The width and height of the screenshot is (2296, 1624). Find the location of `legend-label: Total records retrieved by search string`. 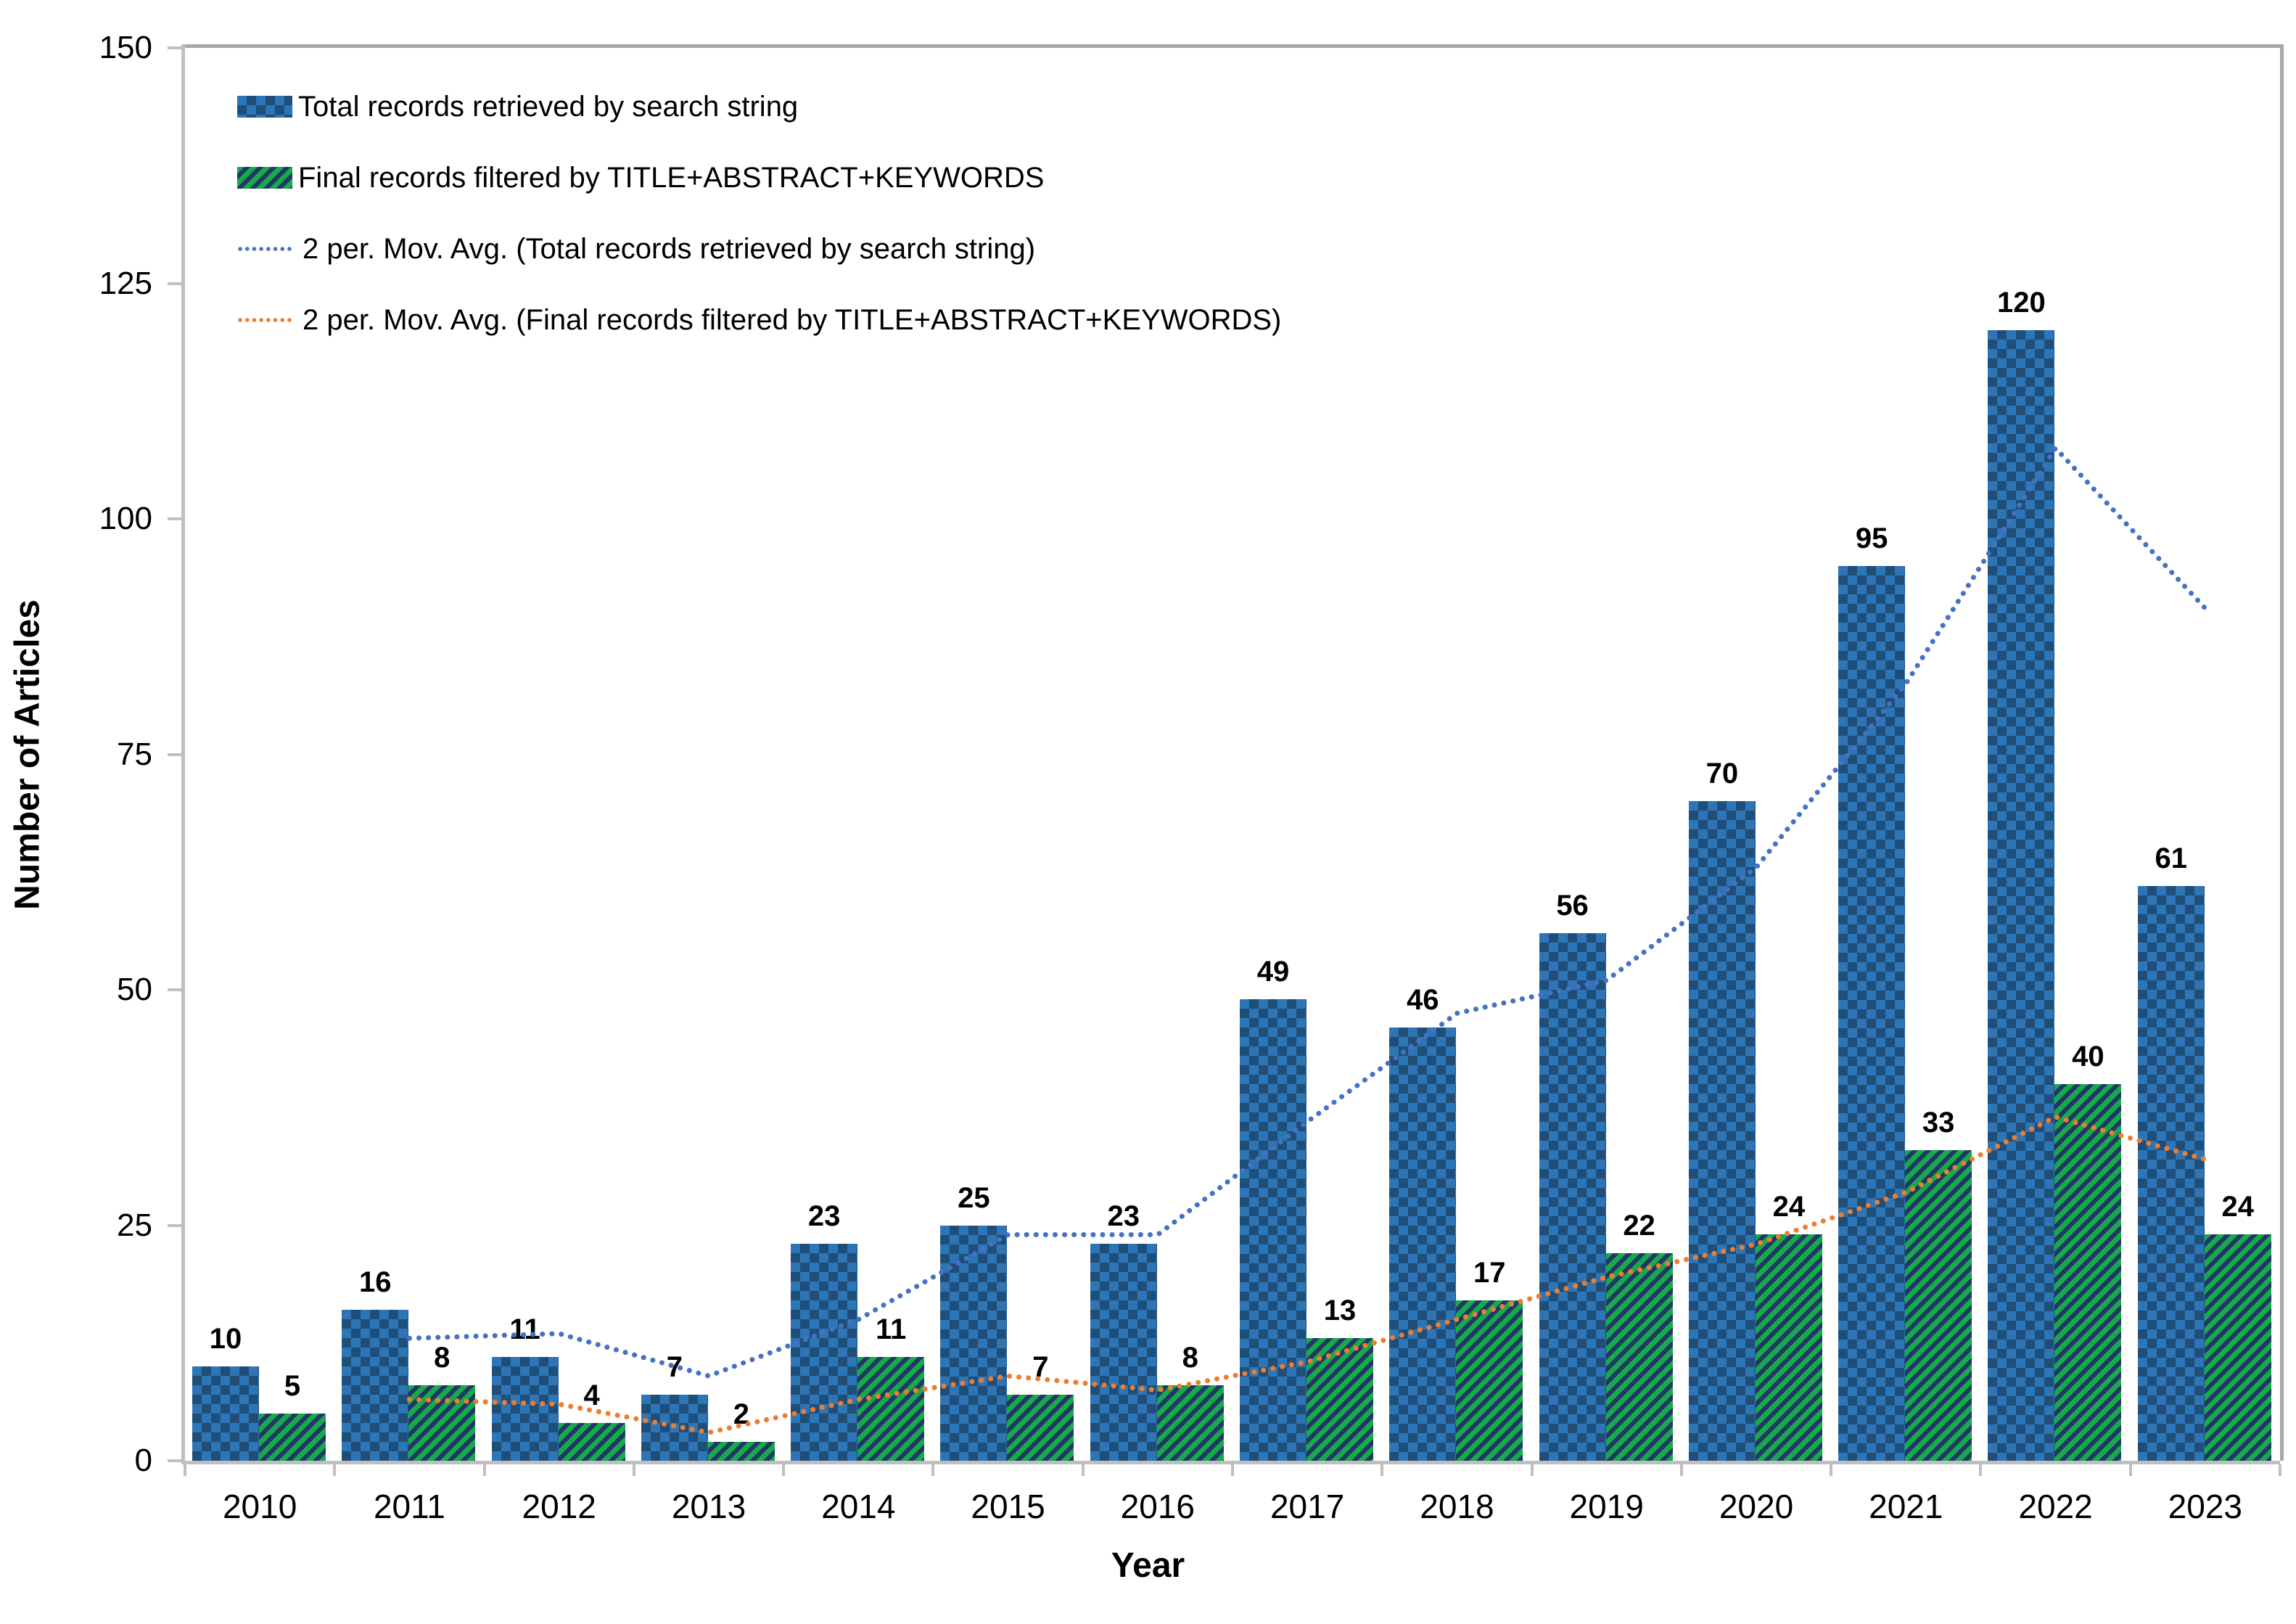

legend-label: Total records retrieved by search string is located at coordinates (548, 107).